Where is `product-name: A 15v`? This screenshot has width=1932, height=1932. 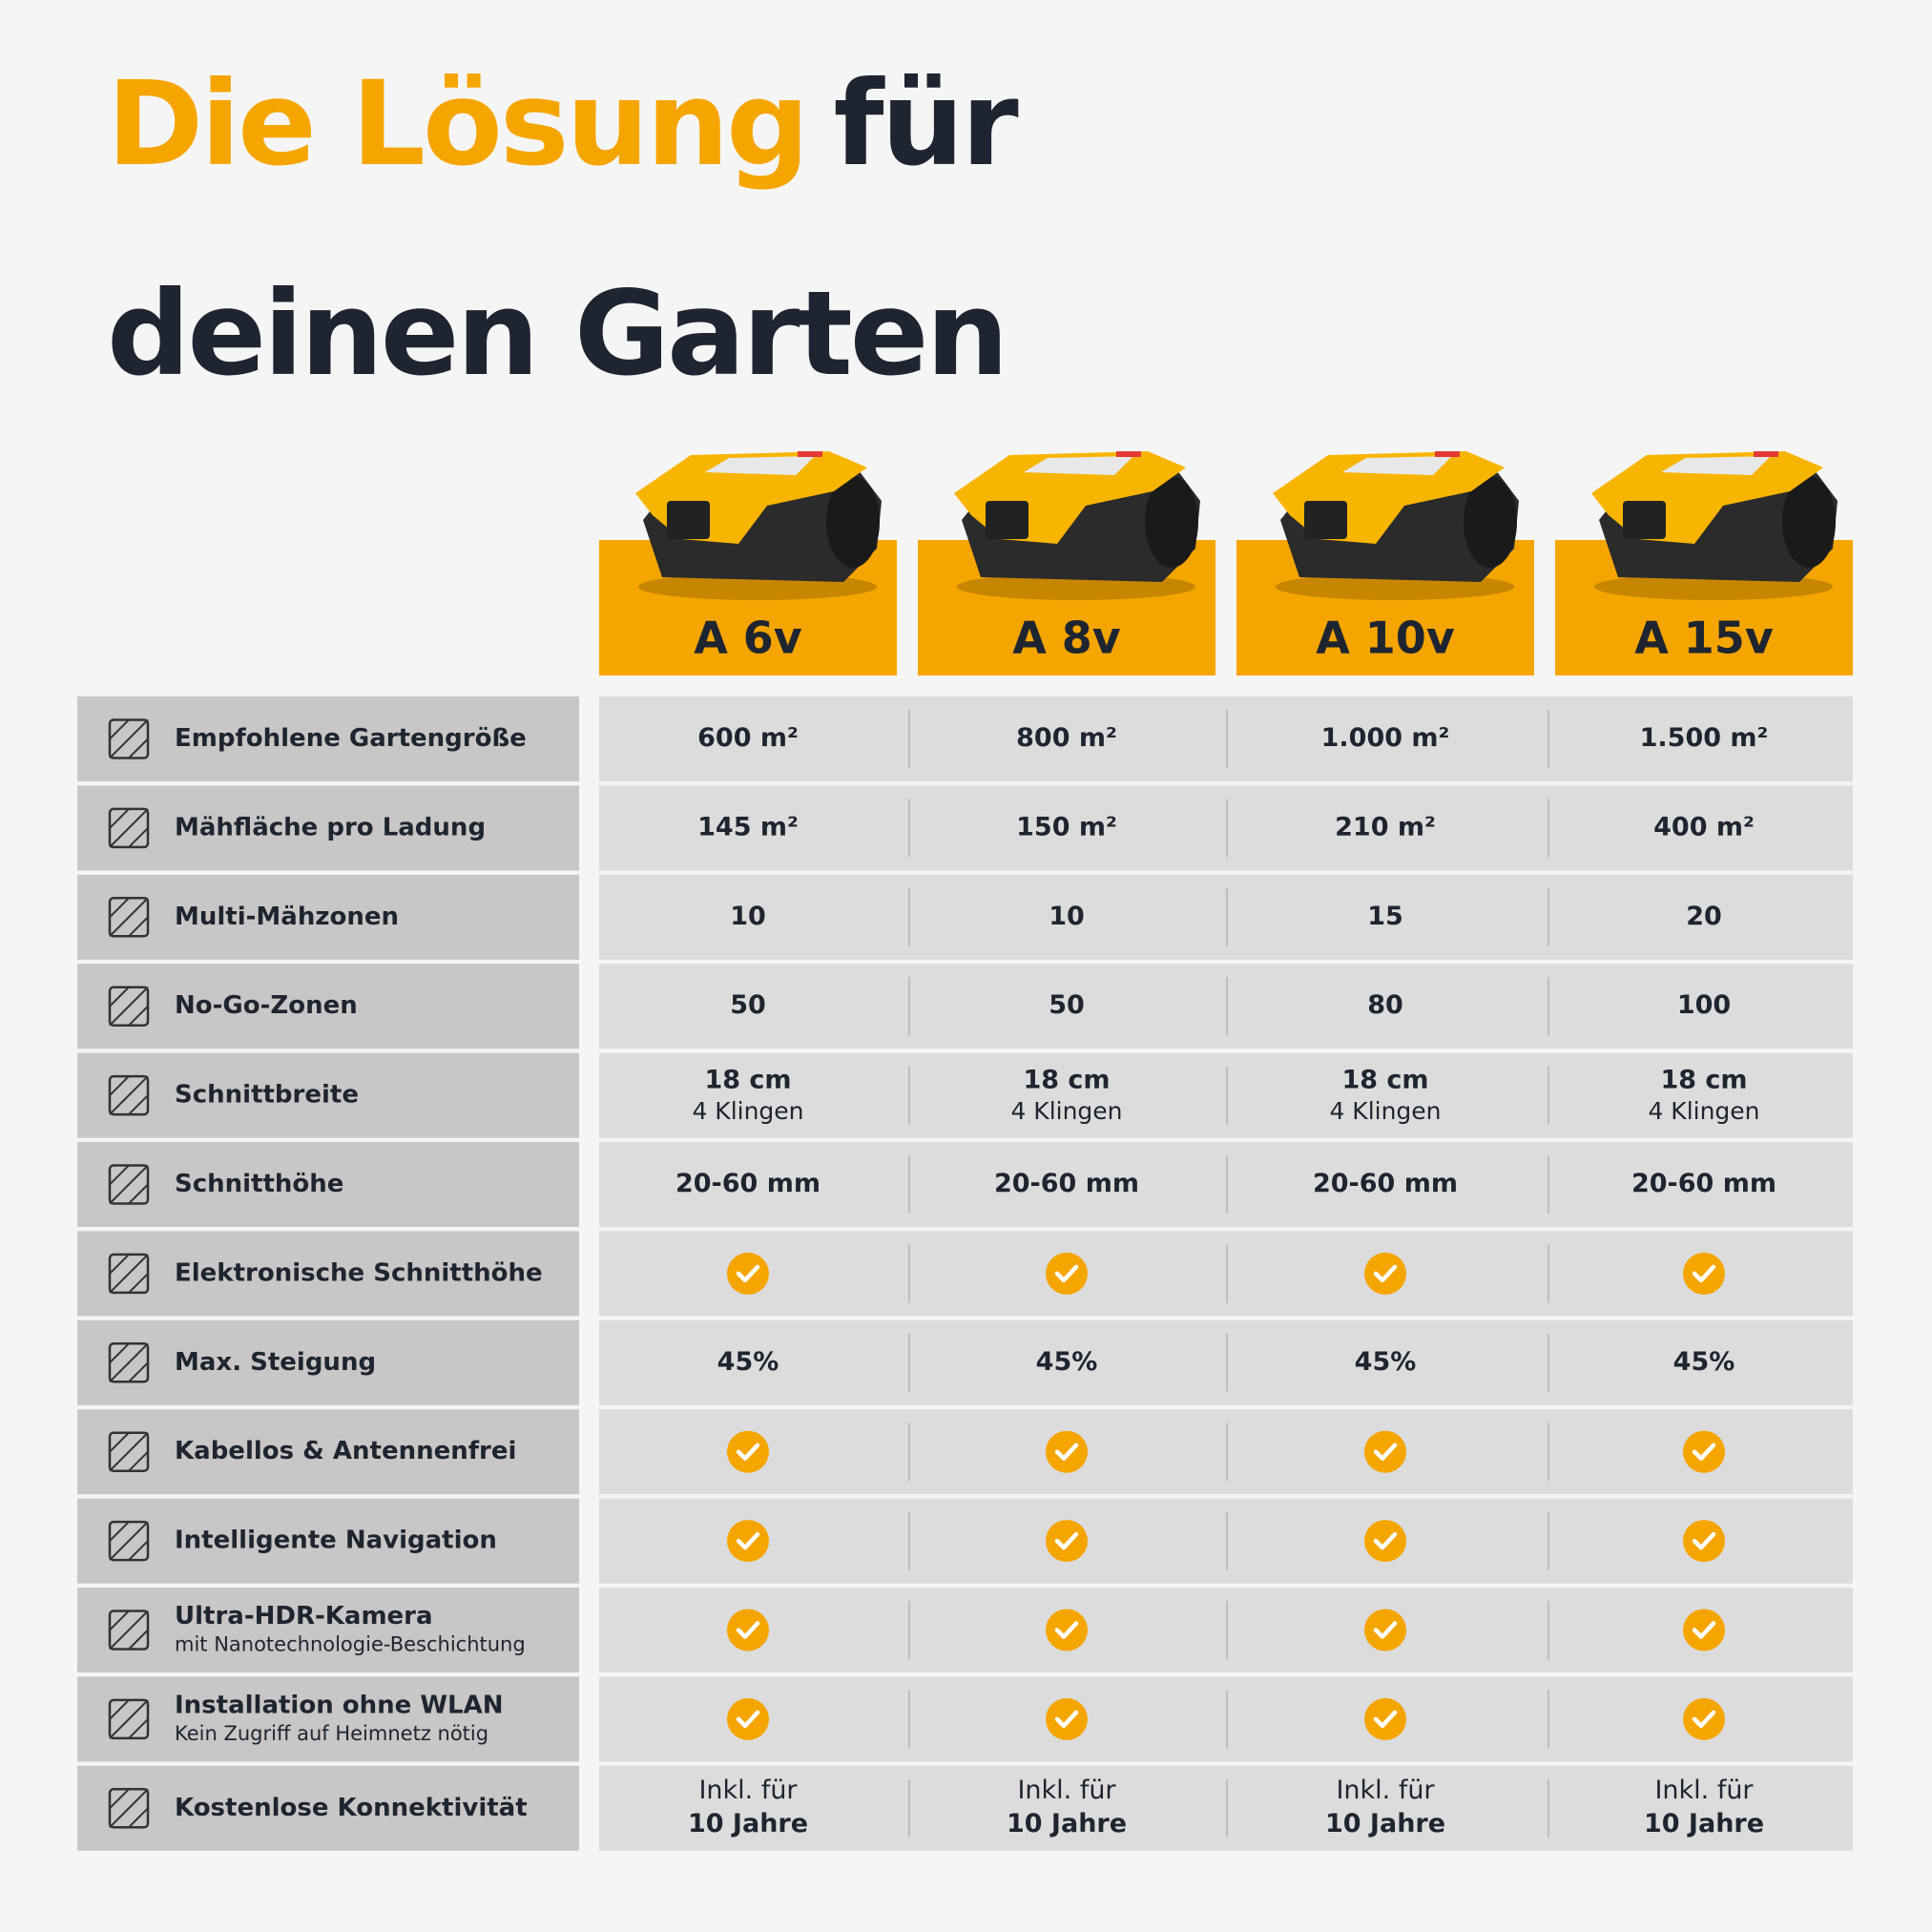 product-name: A 15v is located at coordinates (1704, 638).